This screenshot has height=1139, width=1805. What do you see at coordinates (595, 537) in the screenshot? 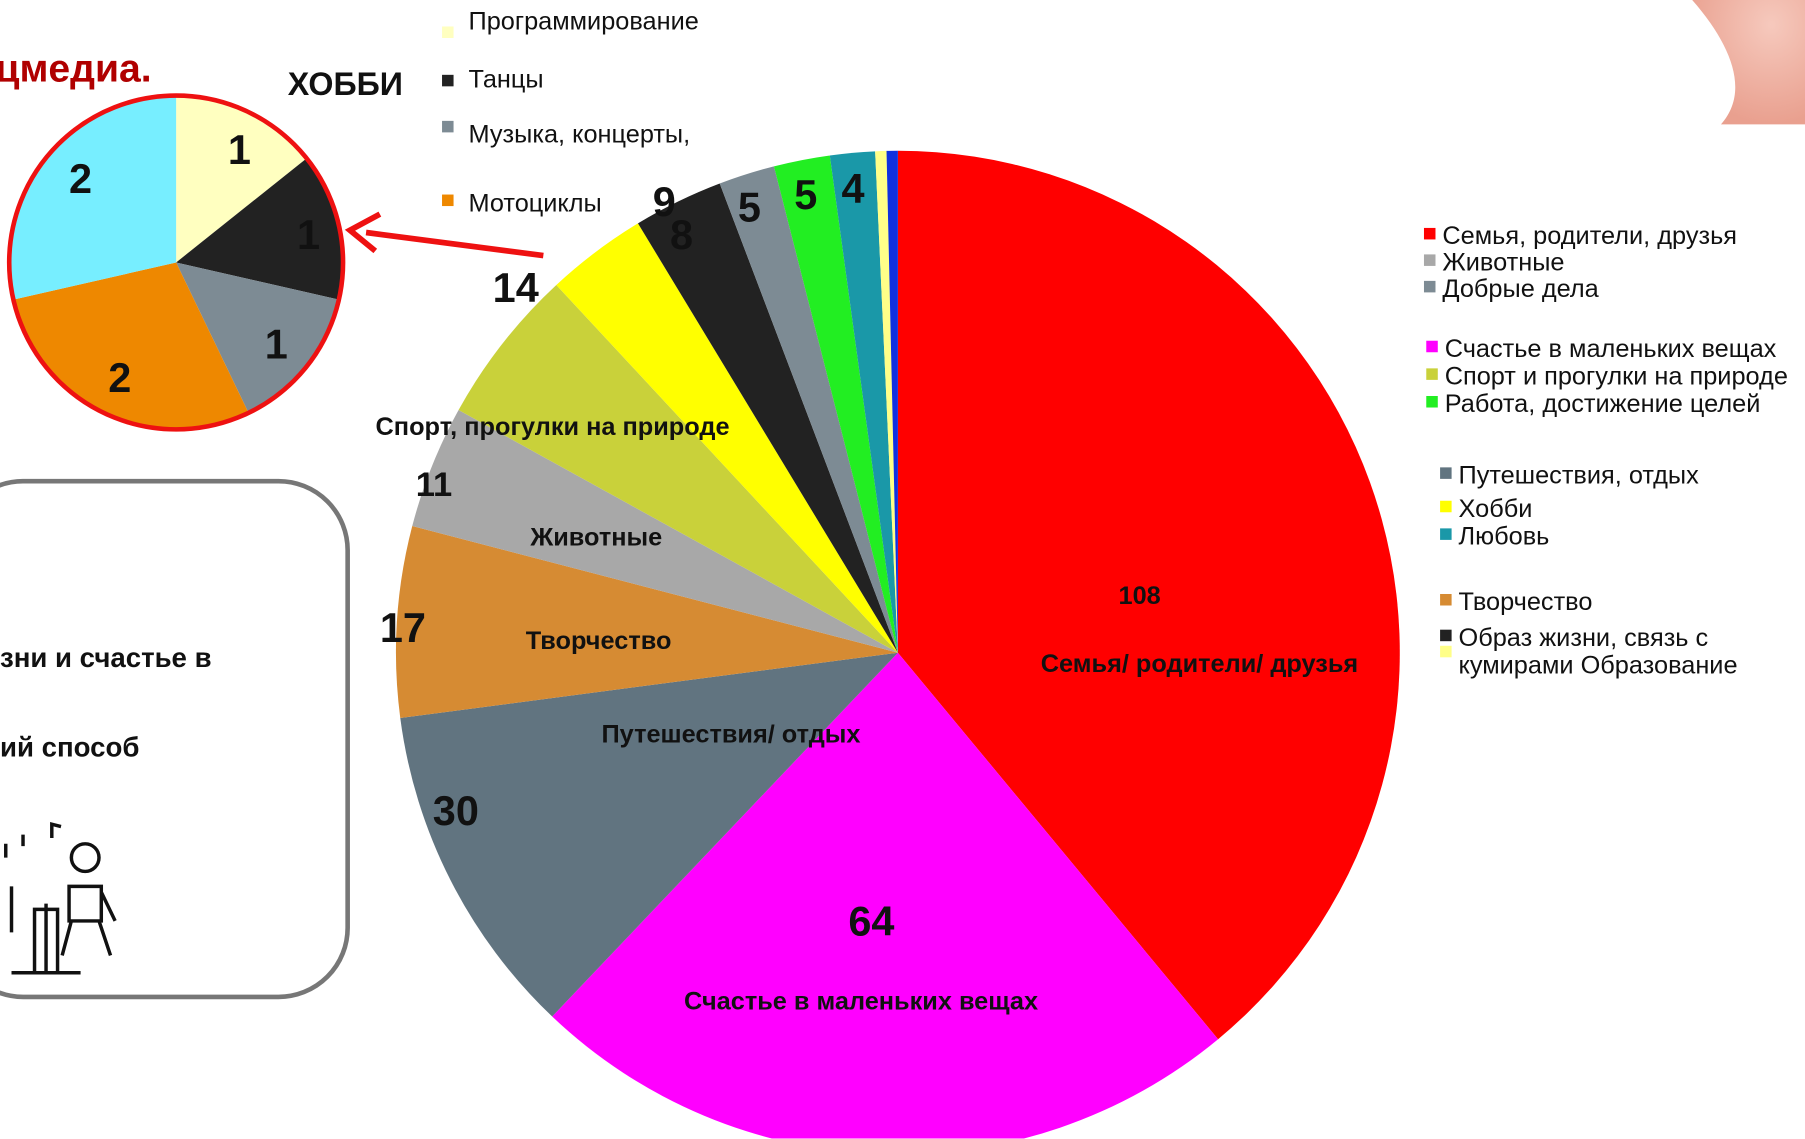
I see `slice-label: Животные` at bounding box center [595, 537].